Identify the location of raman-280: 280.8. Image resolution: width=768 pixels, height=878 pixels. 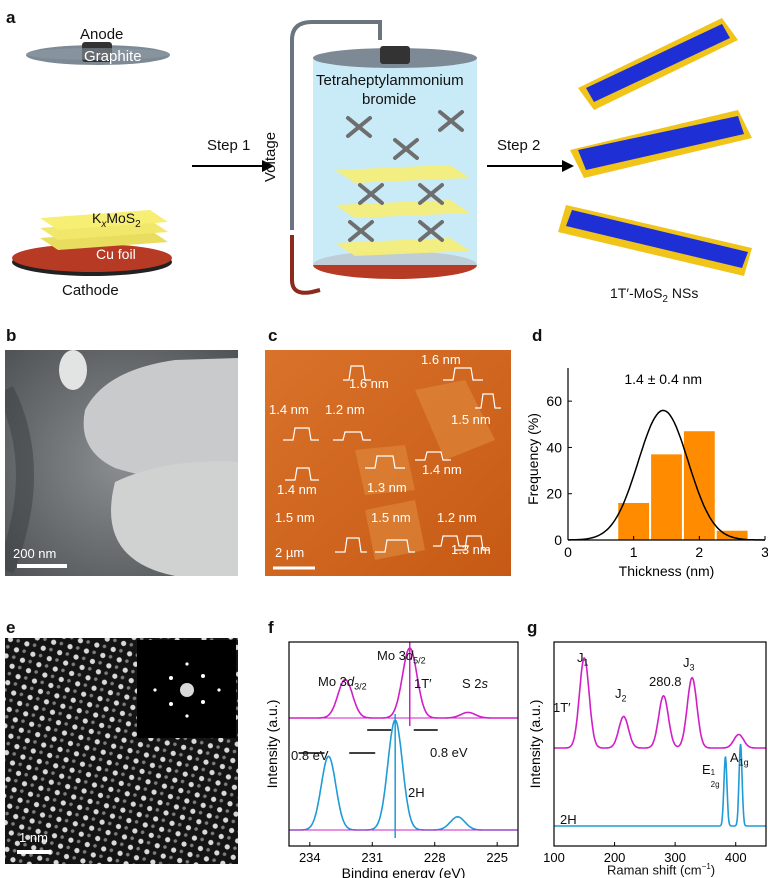
(665, 681).